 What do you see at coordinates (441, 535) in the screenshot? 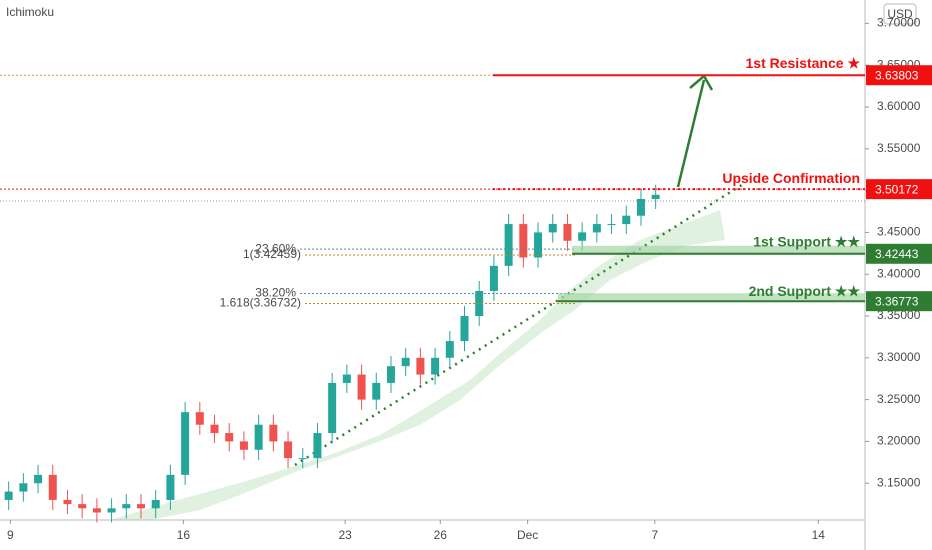
I see `x-tick-label: 26` at bounding box center [441, 535].